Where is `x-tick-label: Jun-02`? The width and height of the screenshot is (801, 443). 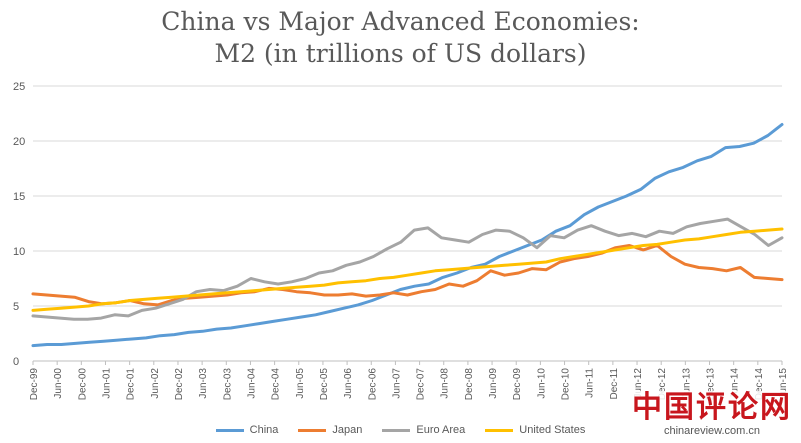 x-tick-label: Jun-02 is located at coordinates (155, 383).